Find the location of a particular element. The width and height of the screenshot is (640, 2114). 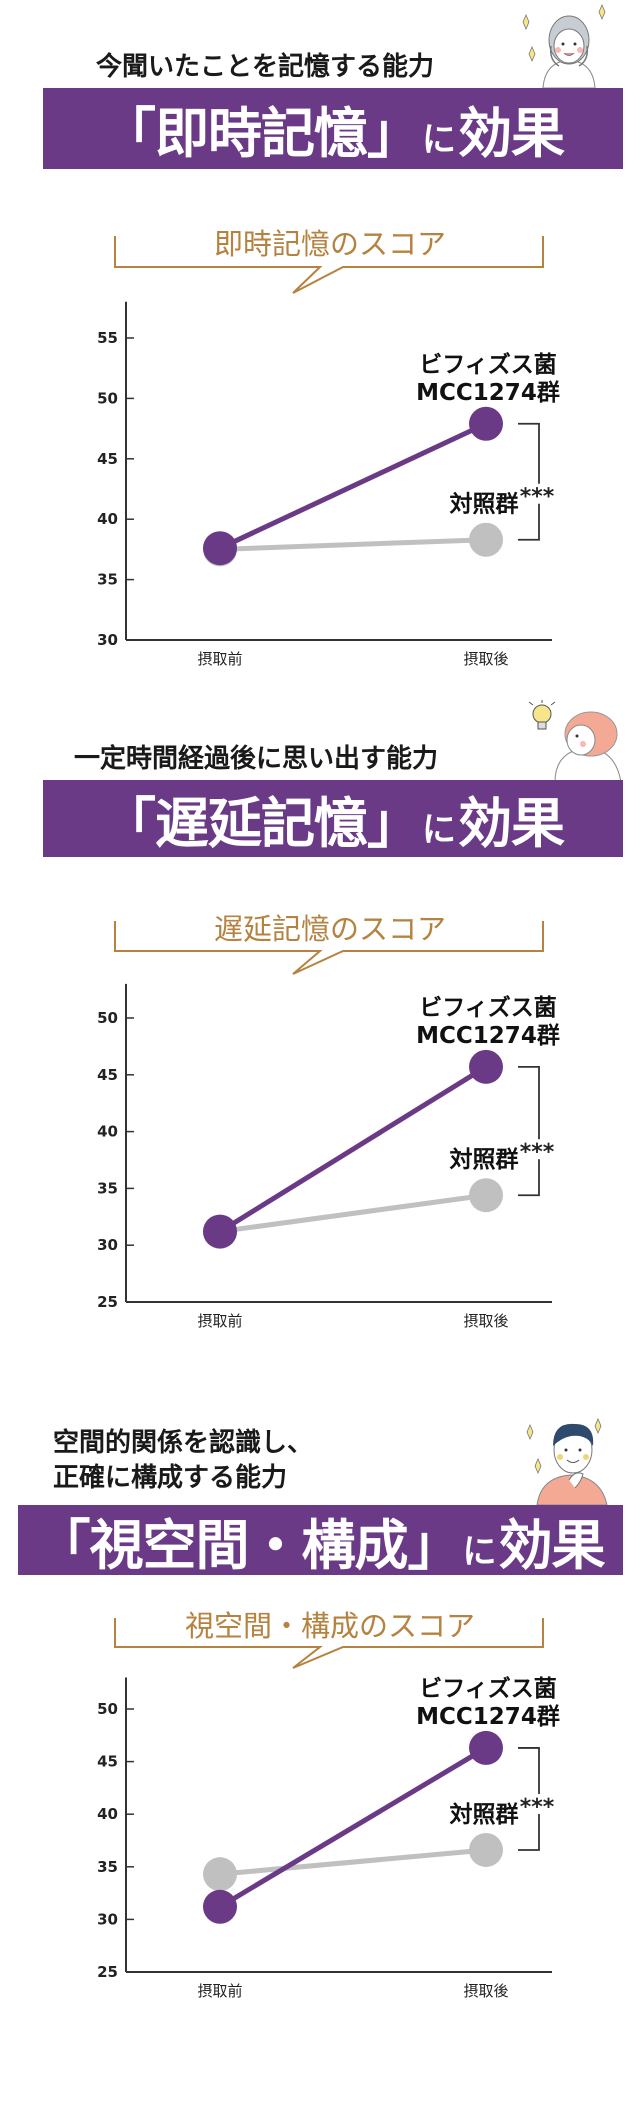

y-tick-label: 55 is located at coordinates (107, 338).